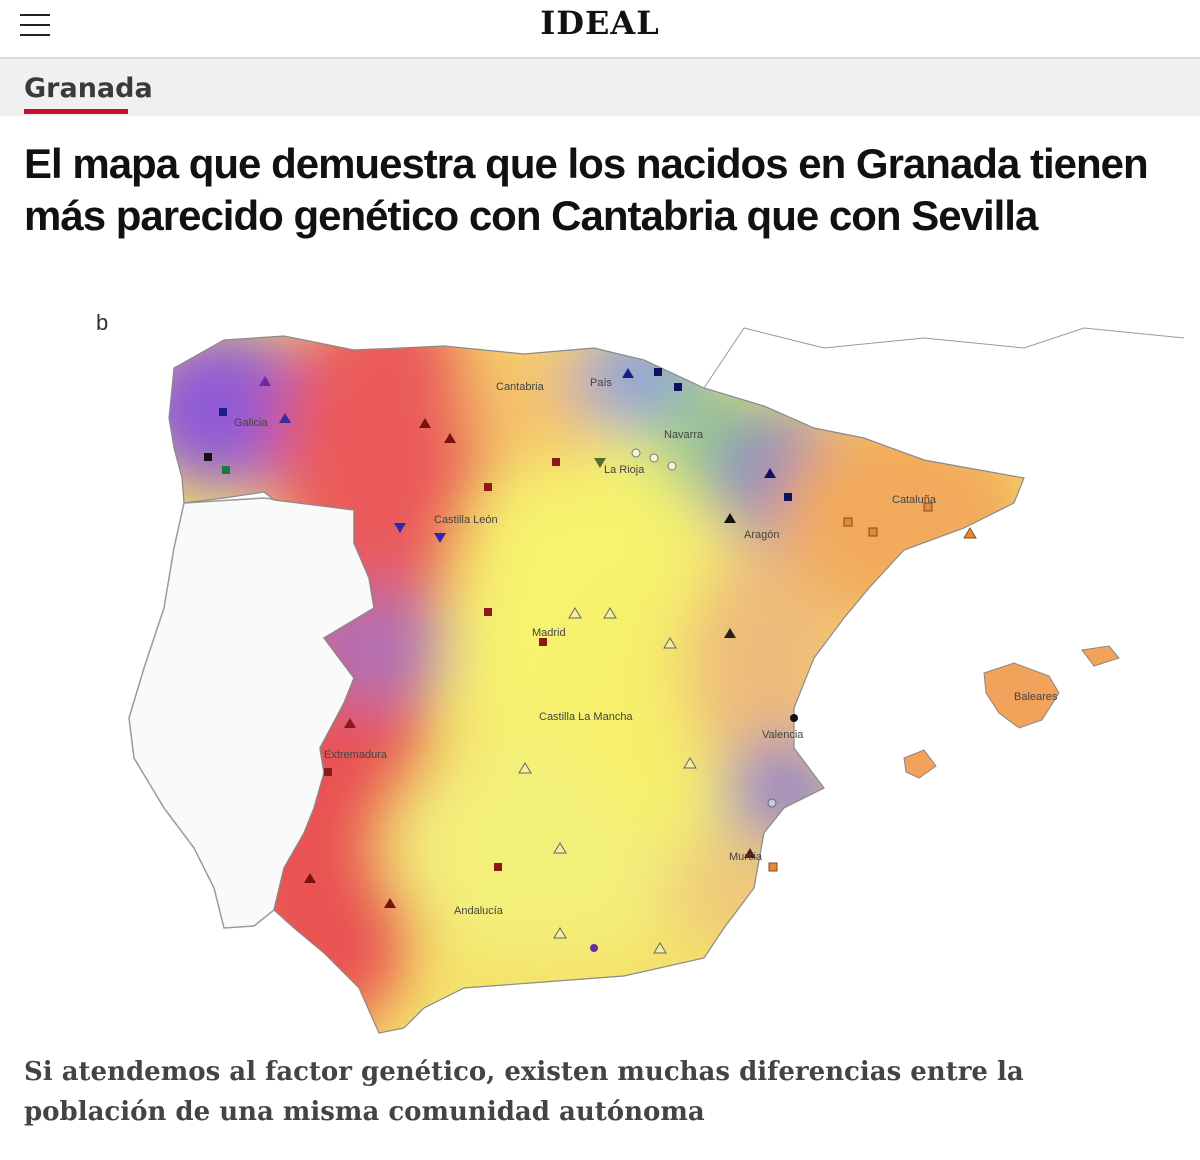 The image size is (1200, 1160). I want to click on region-label-galicia: Galicia, so click(251, 423).